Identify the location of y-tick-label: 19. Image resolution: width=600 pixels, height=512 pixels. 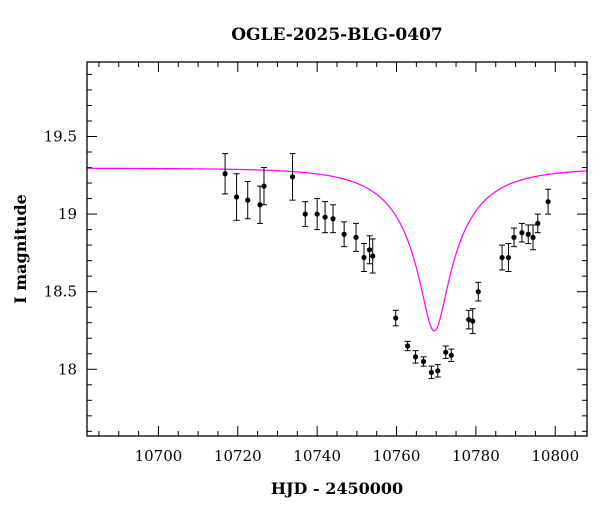
(67, 214).